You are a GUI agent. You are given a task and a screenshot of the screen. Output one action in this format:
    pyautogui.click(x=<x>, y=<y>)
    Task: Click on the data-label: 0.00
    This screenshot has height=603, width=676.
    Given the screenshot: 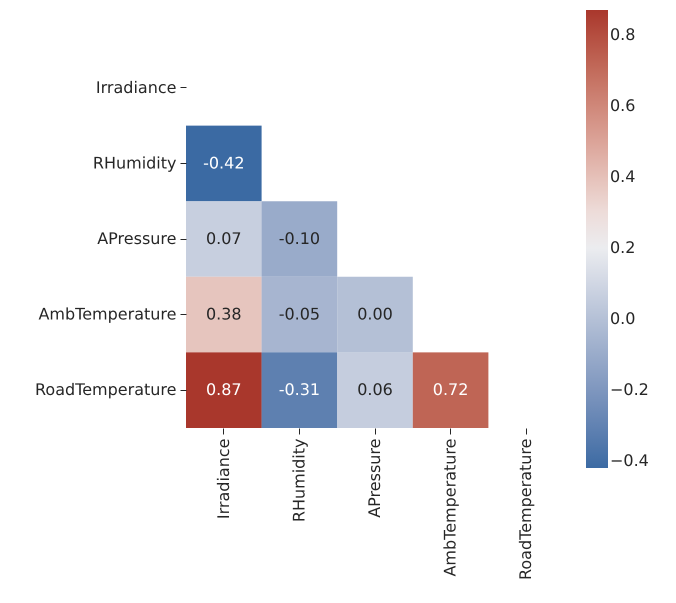 What is the action you would take?
    pyautogui.click(x=375, y=314)
    